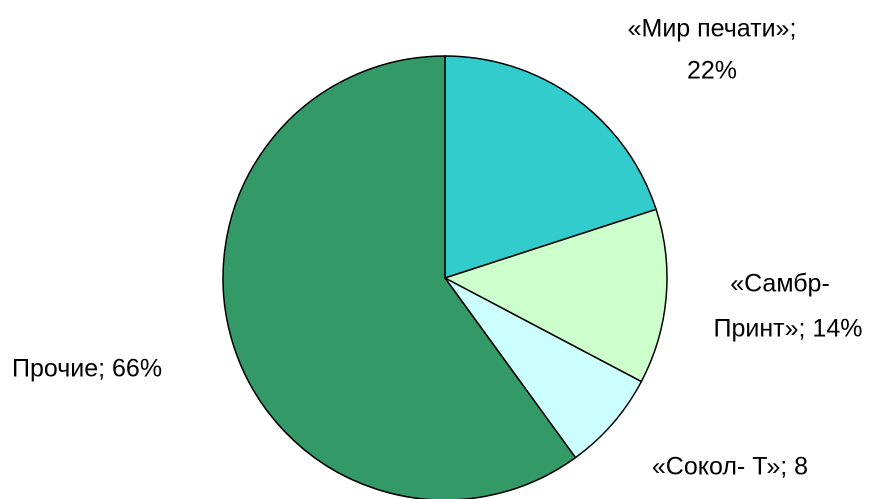 Image resolution: width=883 pixels, height=499 pixels. Describe the element at coordinates (712, 29) in the screenshot. I see `slice-label: «Мир печати»;` at that location.